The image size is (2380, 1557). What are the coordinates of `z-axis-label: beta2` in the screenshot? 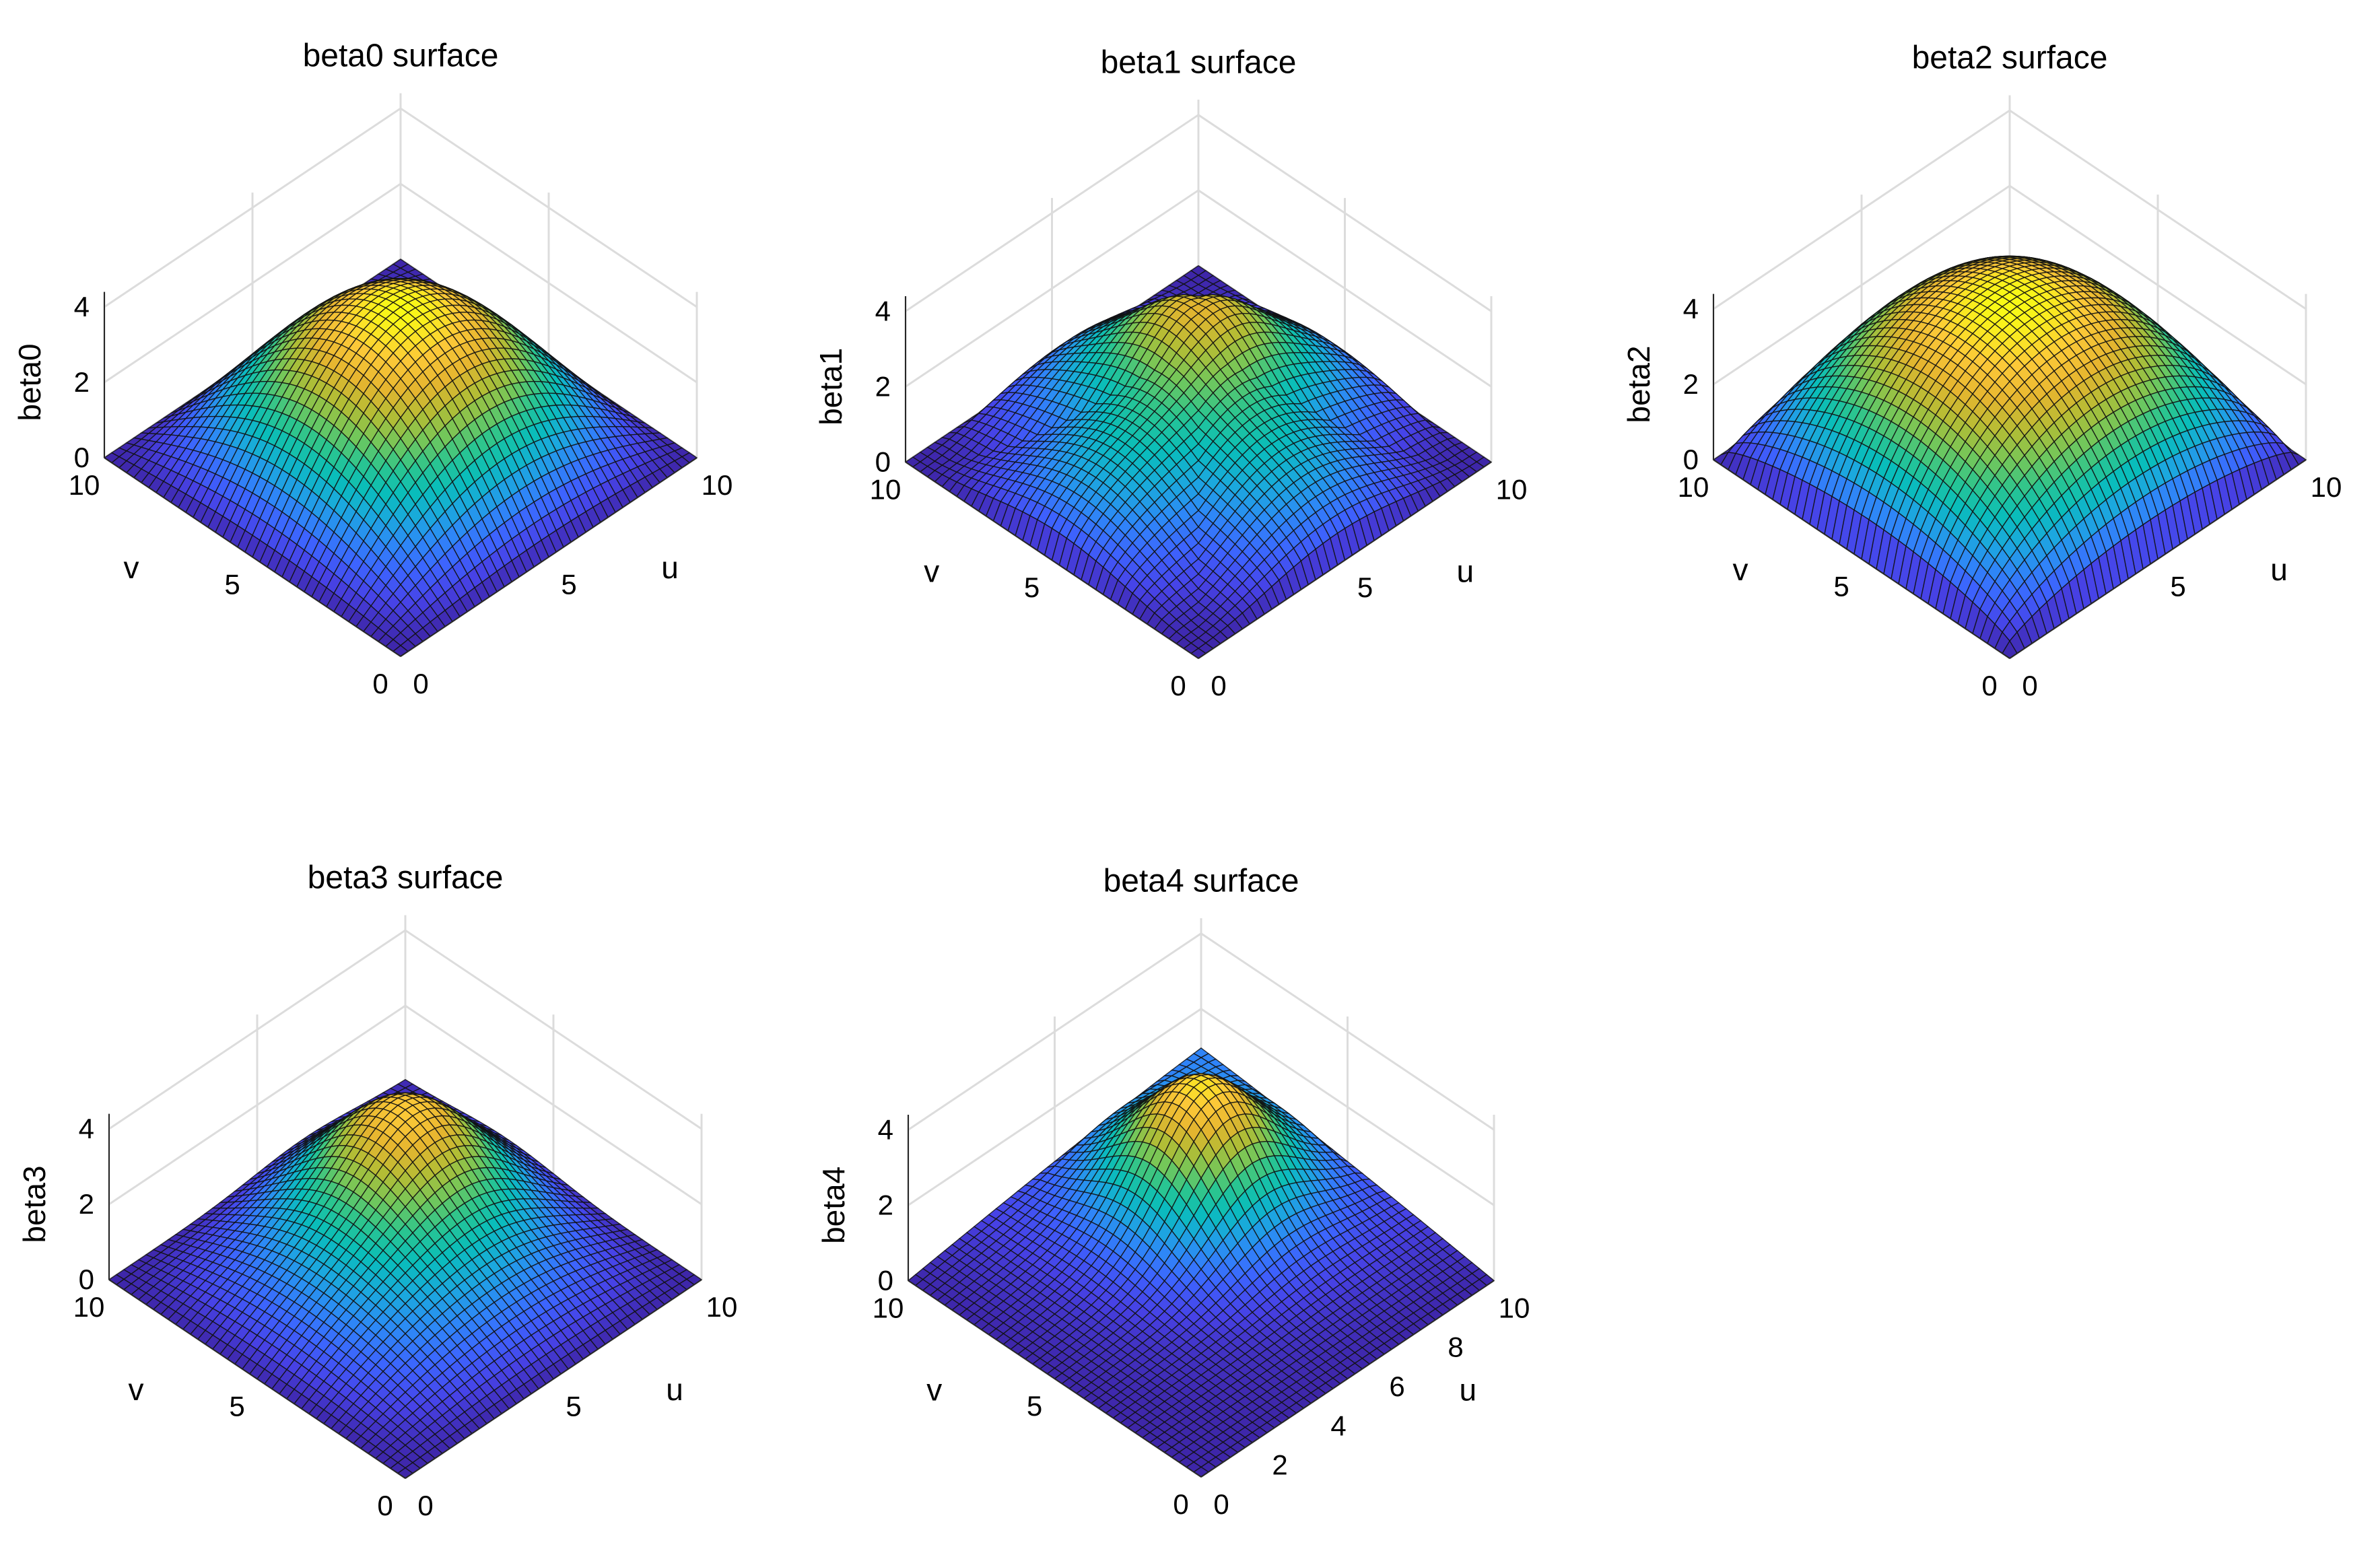 It's located at (1638, 384).